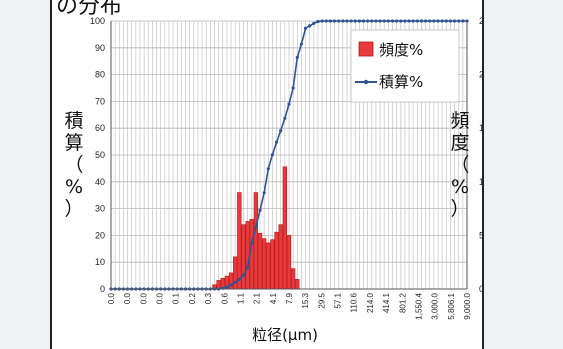 The image size is (563, 349). What do you see at coordinates (100, 182) in the screenshot?
I see `left-tick-label: 40` at bounding box center [100, 182].